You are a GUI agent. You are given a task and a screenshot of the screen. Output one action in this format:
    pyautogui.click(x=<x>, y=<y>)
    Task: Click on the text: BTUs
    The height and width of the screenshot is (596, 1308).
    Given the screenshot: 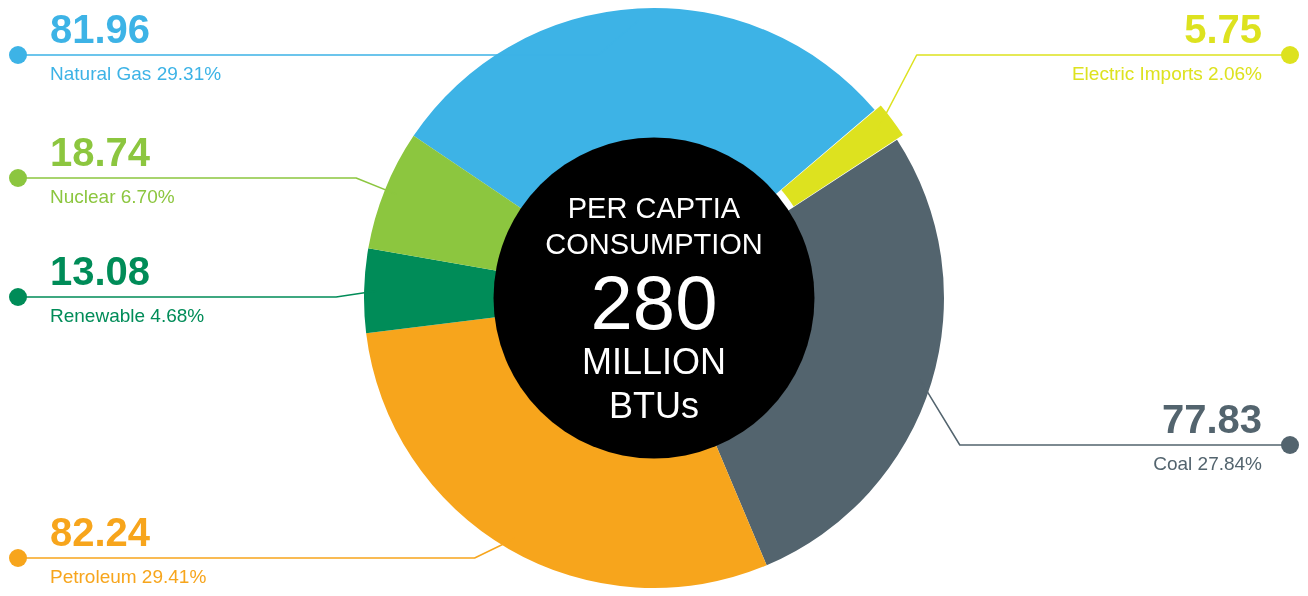 What is the action you would take?
    pyautogui.click(x=654, y=405)
    